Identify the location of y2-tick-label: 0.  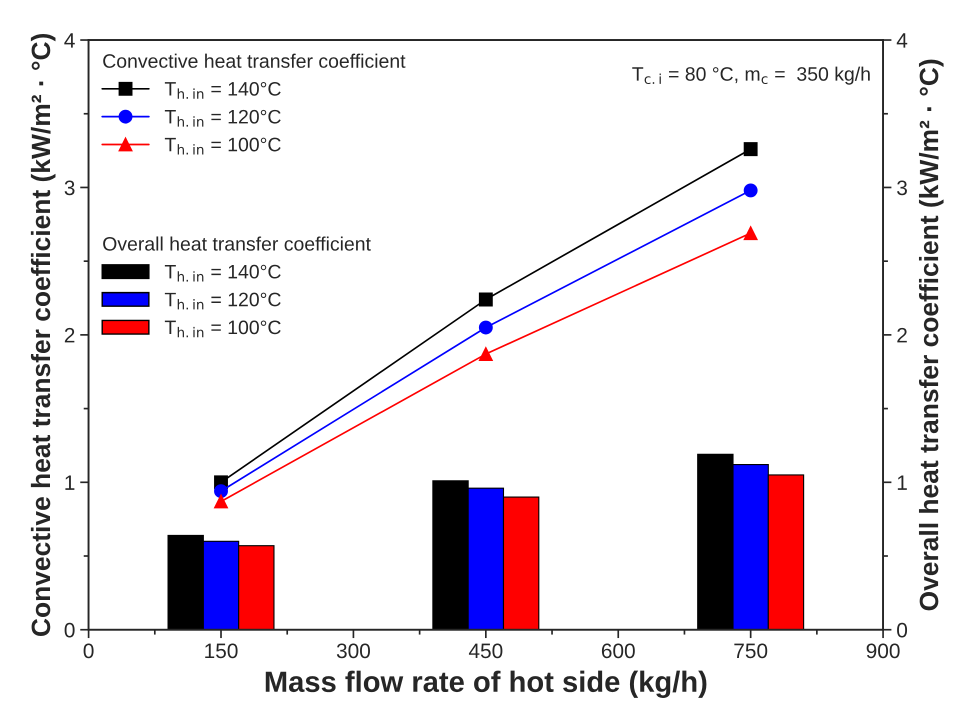
(902, 630).